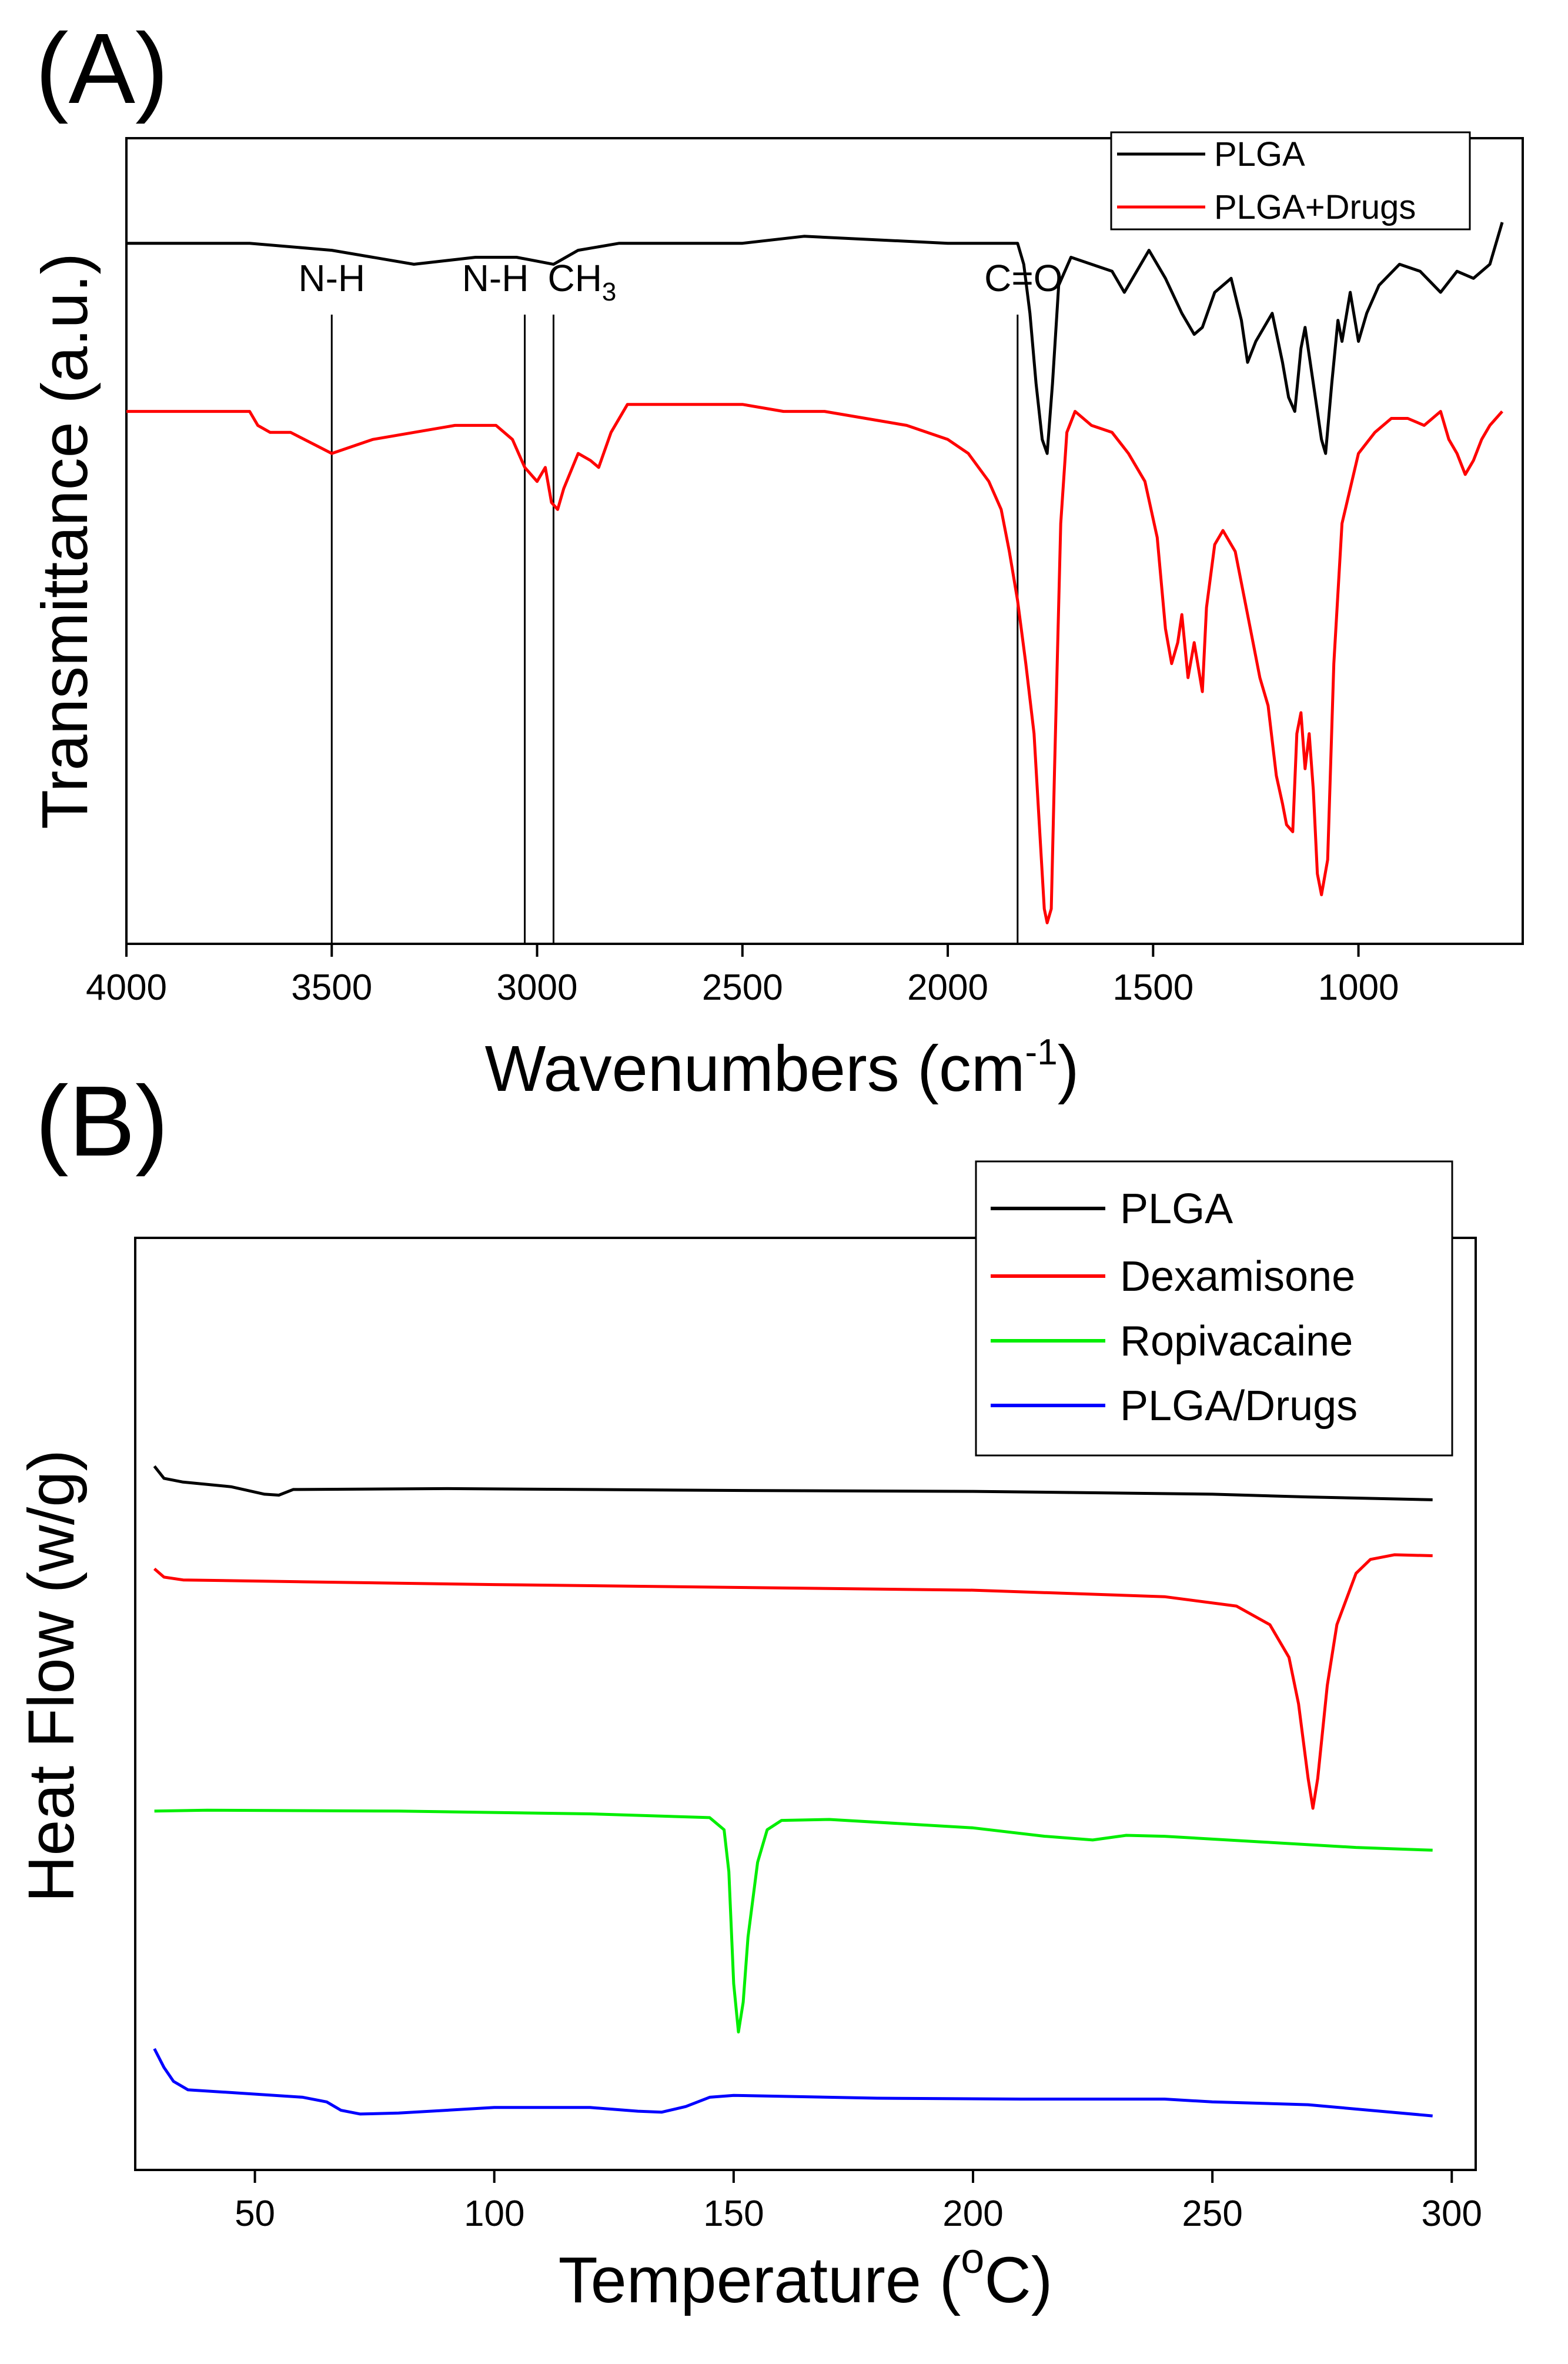 The height and width of the screenshot is (2364, 1568). Describe the element at coordinates (1237, 1276) in the screenshot. I see `legend-label-dexamisone: Dexamisone` at that location.